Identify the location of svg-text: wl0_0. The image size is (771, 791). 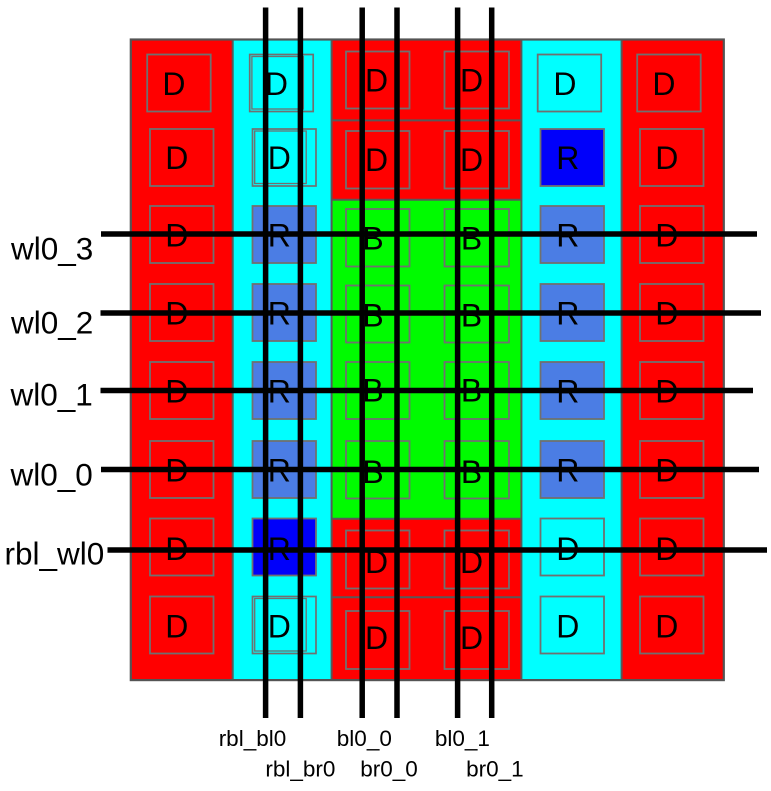
(51, 475).